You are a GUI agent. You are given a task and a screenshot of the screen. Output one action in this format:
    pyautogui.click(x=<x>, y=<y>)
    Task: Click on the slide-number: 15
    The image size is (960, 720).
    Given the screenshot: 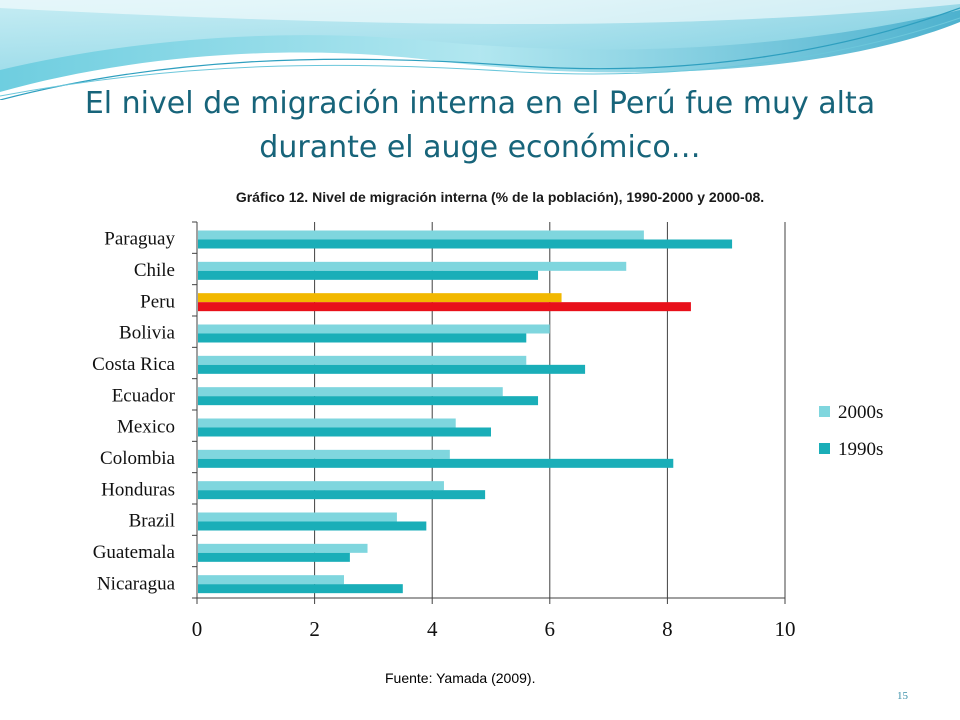 What is the action you would take?
    pyautogui.click(x=902, y=696)
    